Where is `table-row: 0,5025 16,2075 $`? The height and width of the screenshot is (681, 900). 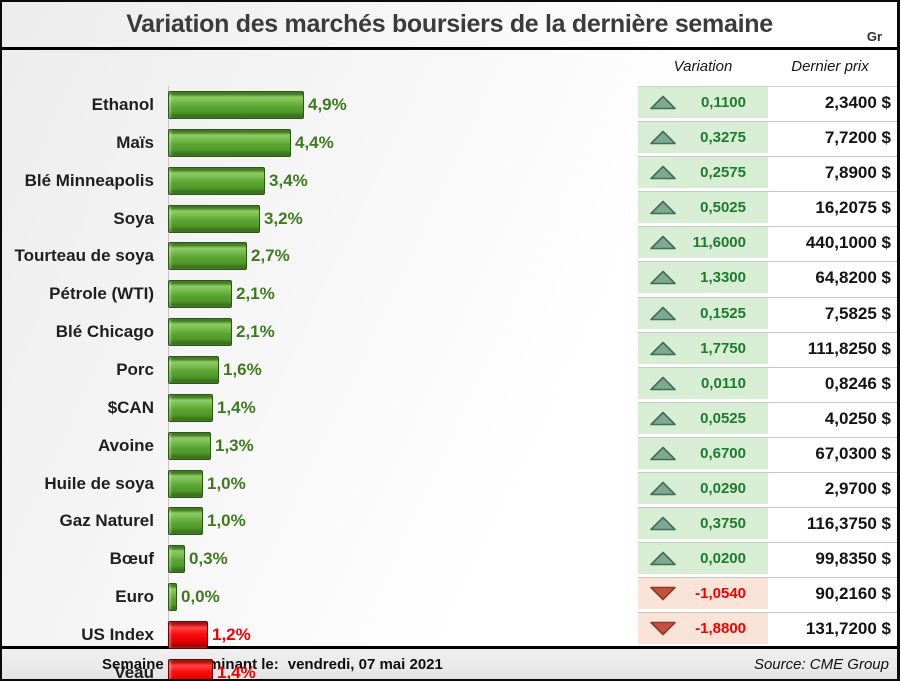 table-row: 0,5025 16,2075 $ is located at coordinates (767, 210).